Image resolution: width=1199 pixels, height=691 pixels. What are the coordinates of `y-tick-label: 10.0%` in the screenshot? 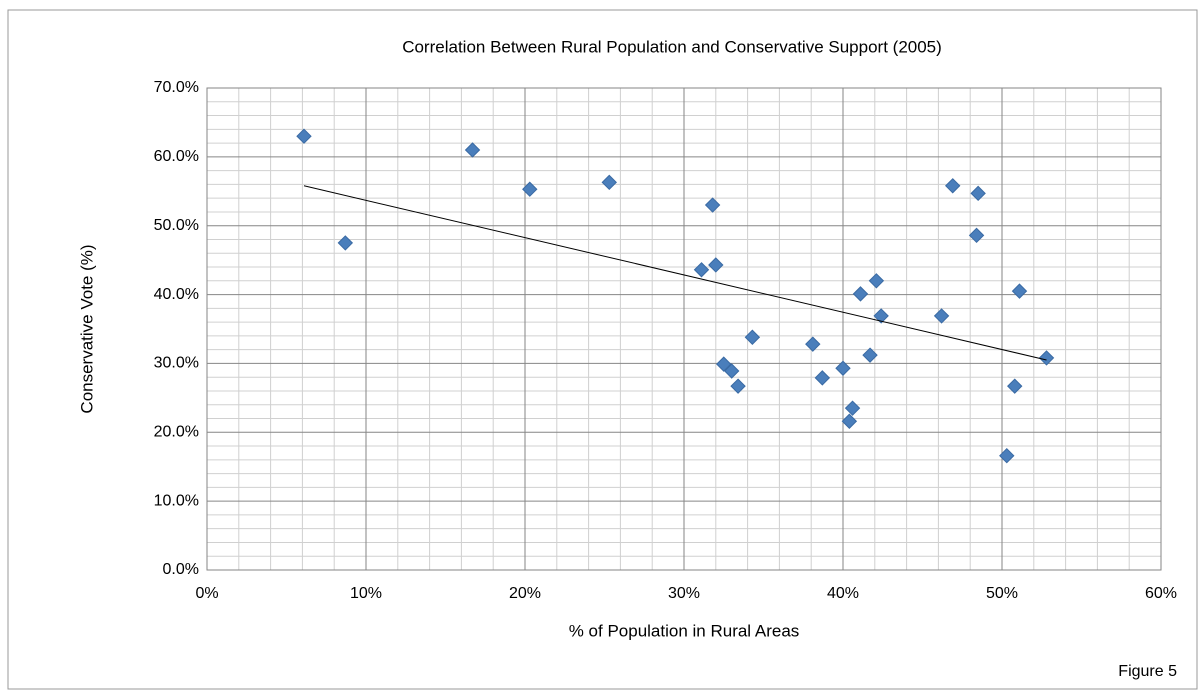 It's located at (176, 500).